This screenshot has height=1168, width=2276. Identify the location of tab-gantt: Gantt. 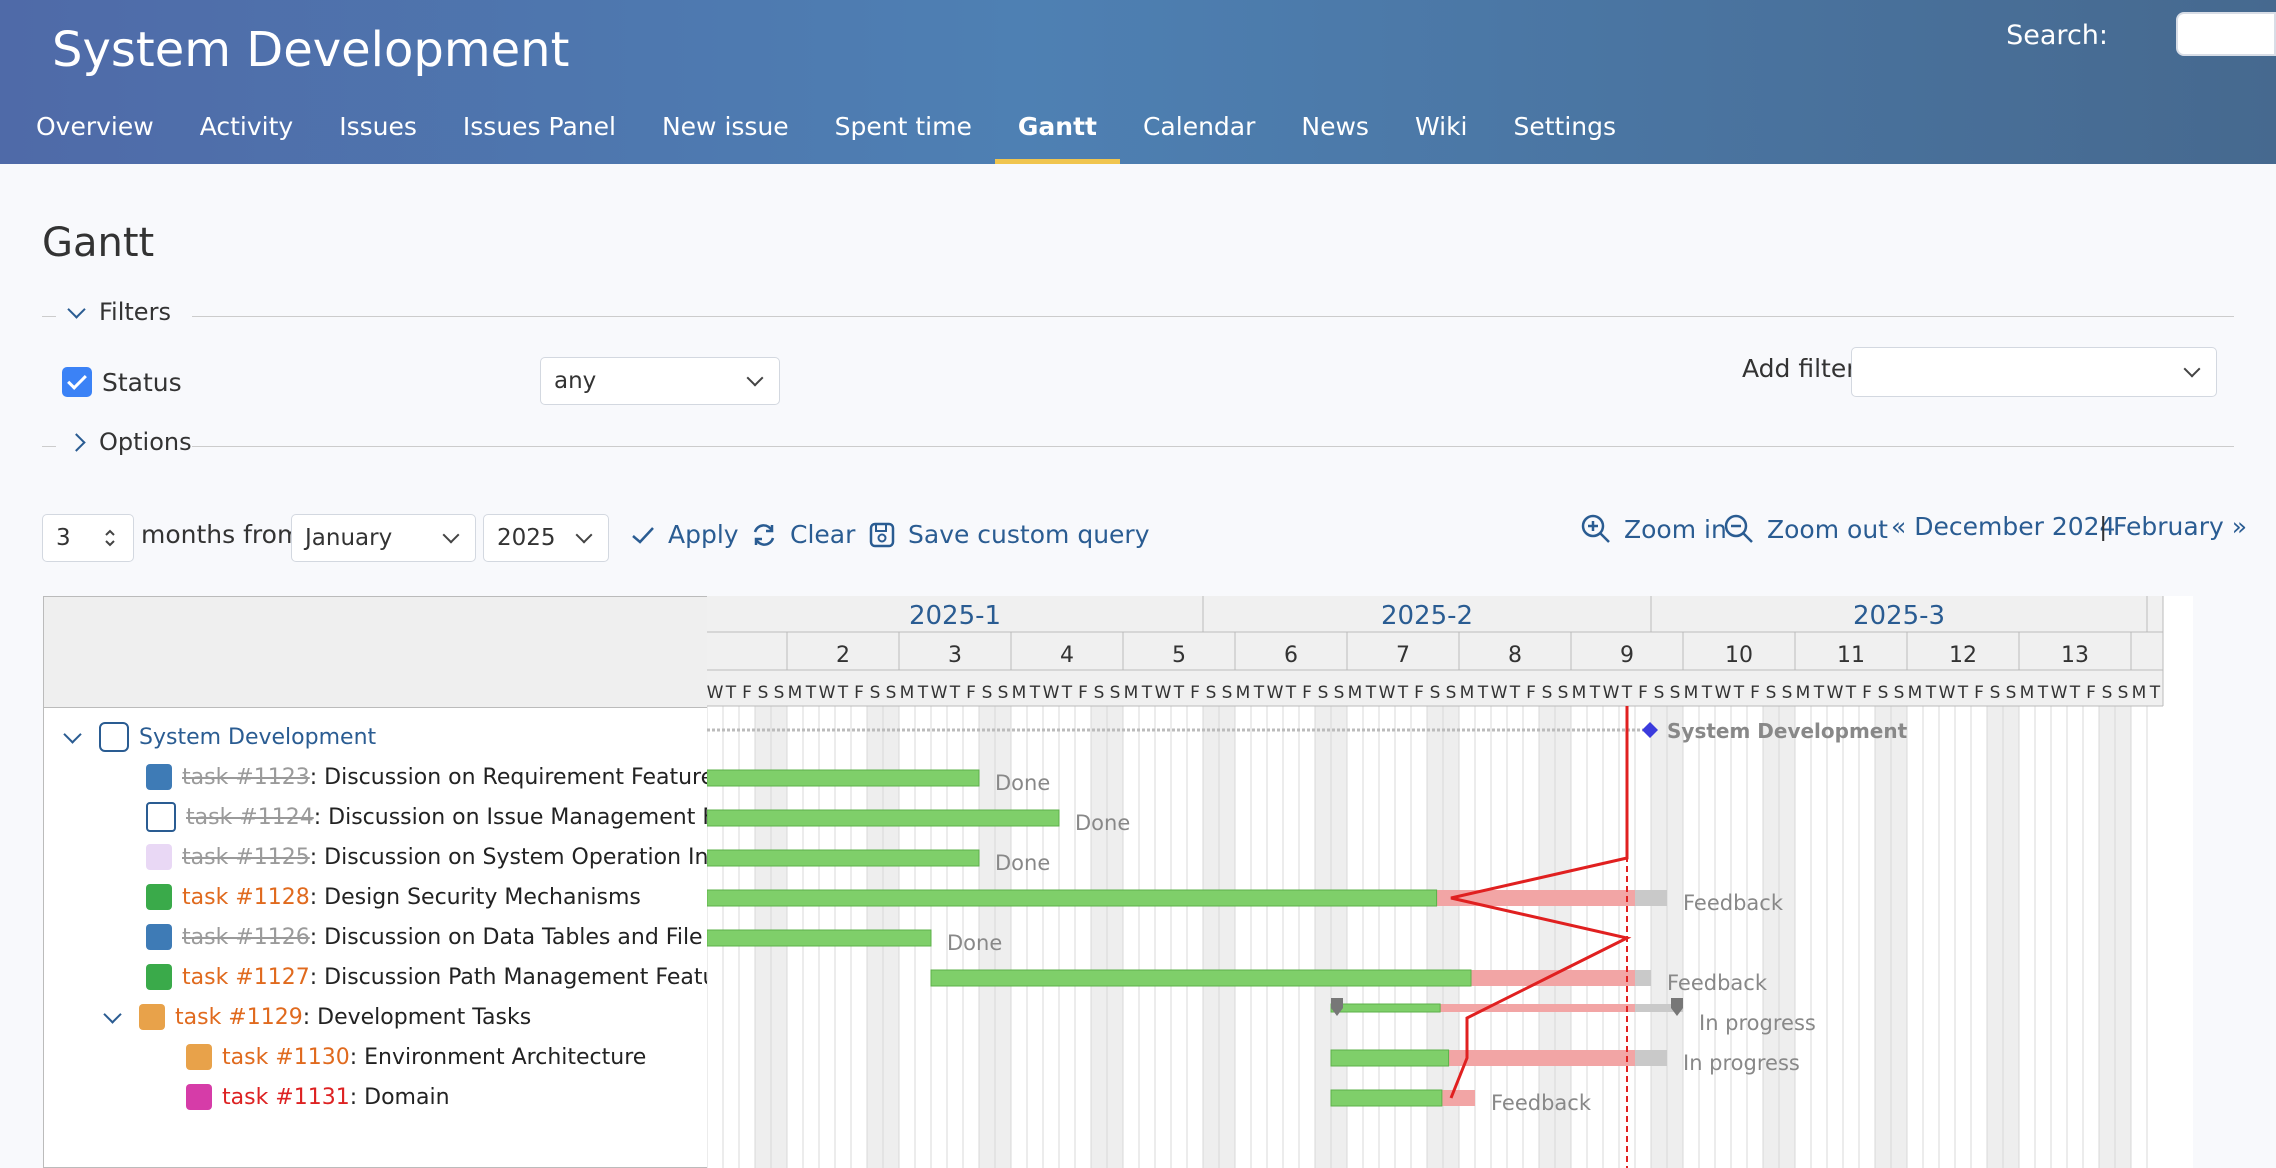
(1057, 130).